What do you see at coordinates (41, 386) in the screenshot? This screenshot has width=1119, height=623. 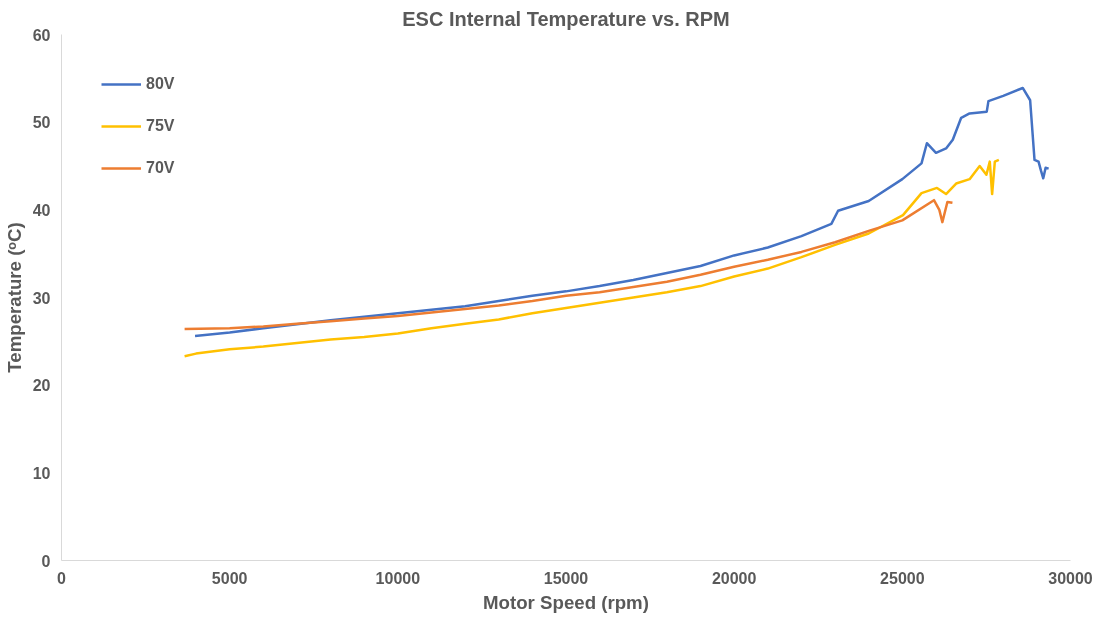 I see `y-tick-label: 20` at bounding box center [41, 386].